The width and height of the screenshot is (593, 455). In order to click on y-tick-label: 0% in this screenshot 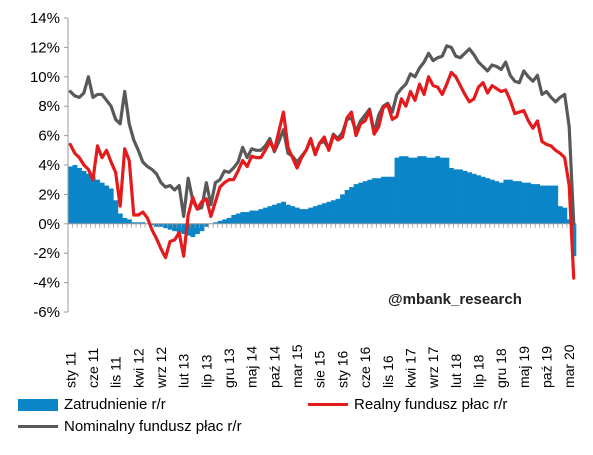, I will do `click(49, 224)`.